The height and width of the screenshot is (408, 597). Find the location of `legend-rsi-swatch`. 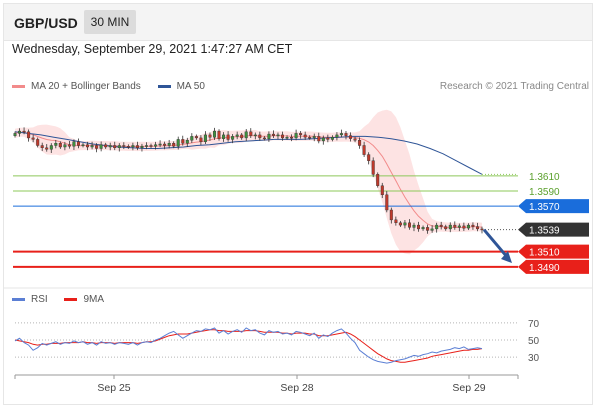

legend-rsi-swatch is located at coordinates (18, 299).